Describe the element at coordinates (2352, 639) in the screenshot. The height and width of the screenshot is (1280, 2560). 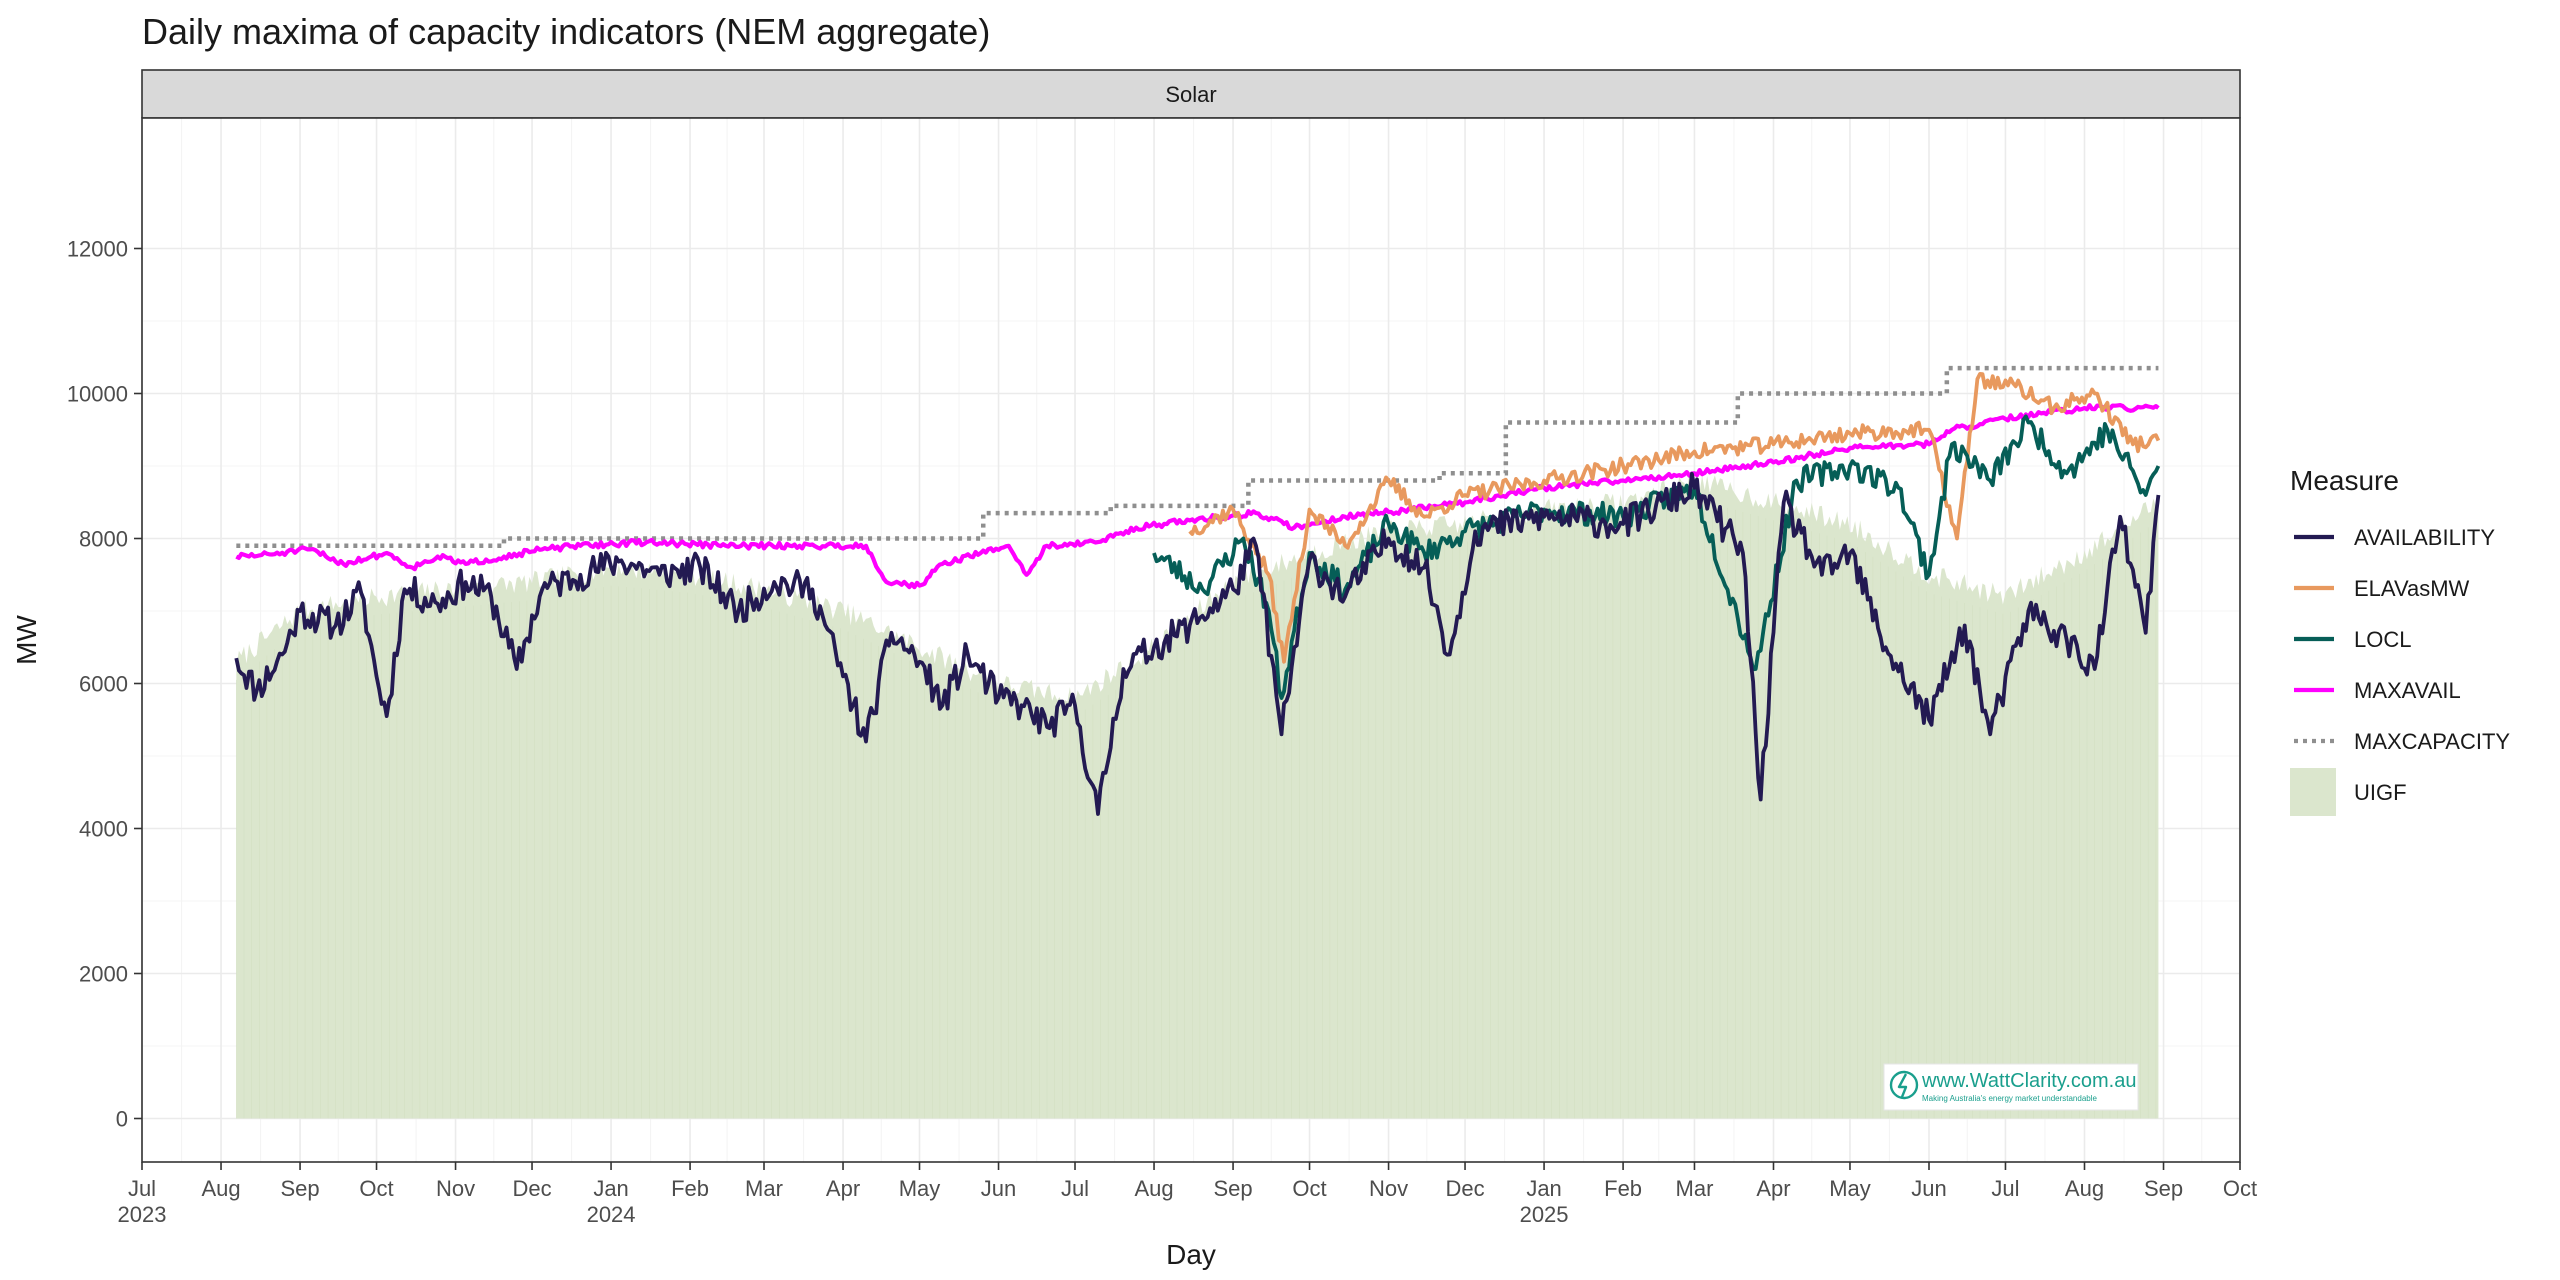
I see `legend-item-locl: LOCL` at that location.